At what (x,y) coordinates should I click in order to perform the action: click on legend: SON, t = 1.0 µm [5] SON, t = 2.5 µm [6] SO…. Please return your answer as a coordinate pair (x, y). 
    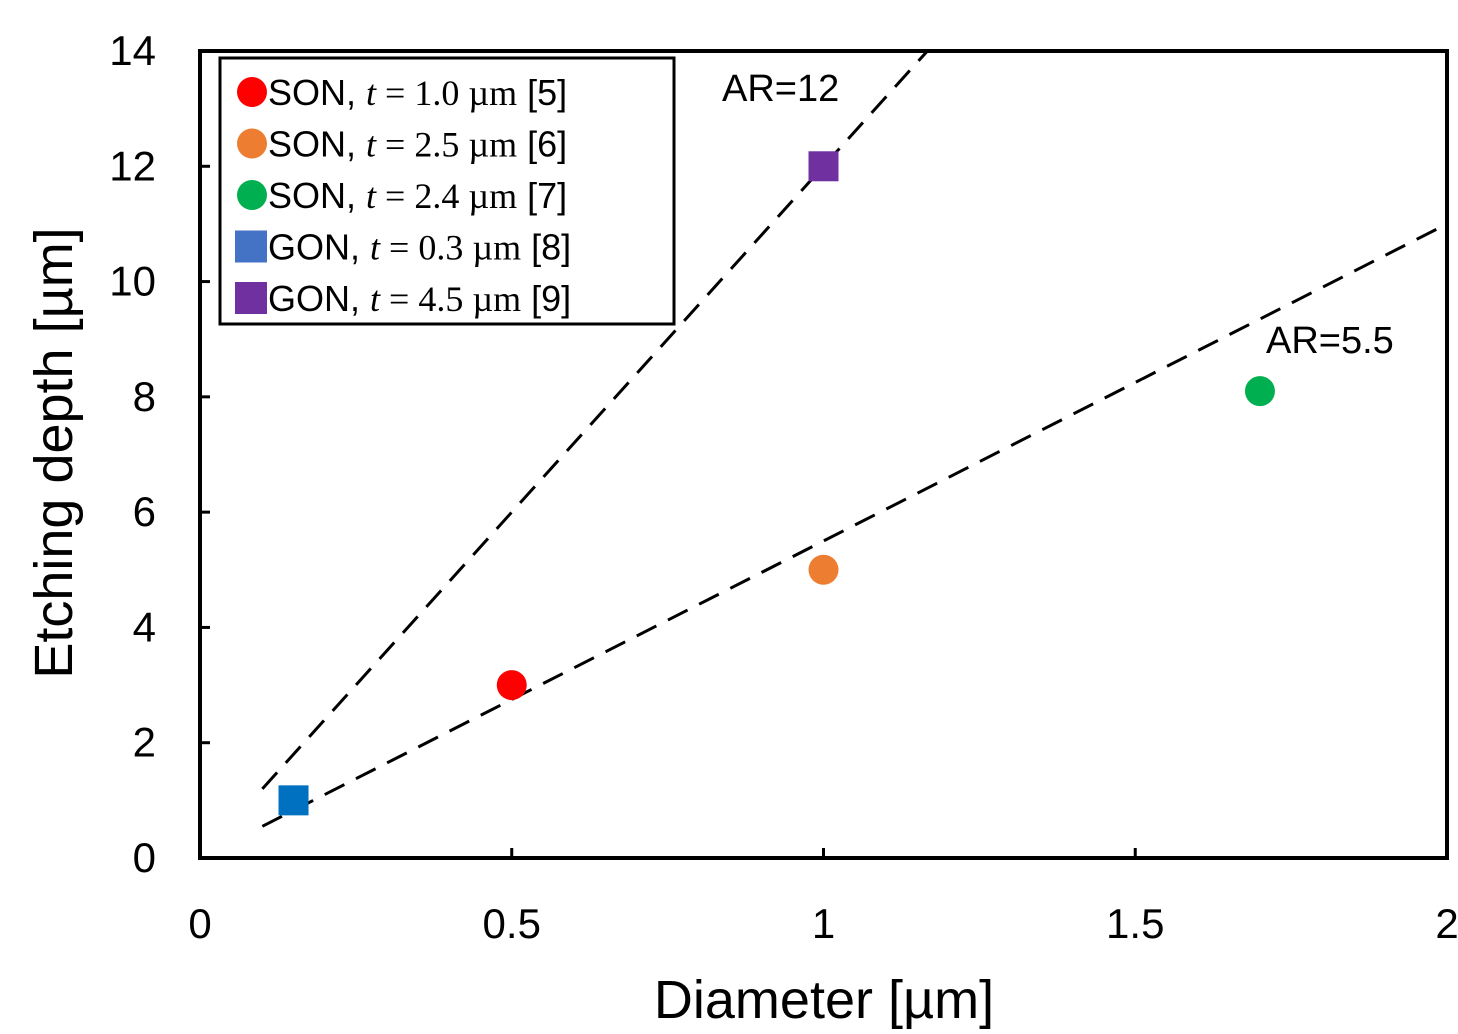
    Looking at the image, I should click on (447, 191).